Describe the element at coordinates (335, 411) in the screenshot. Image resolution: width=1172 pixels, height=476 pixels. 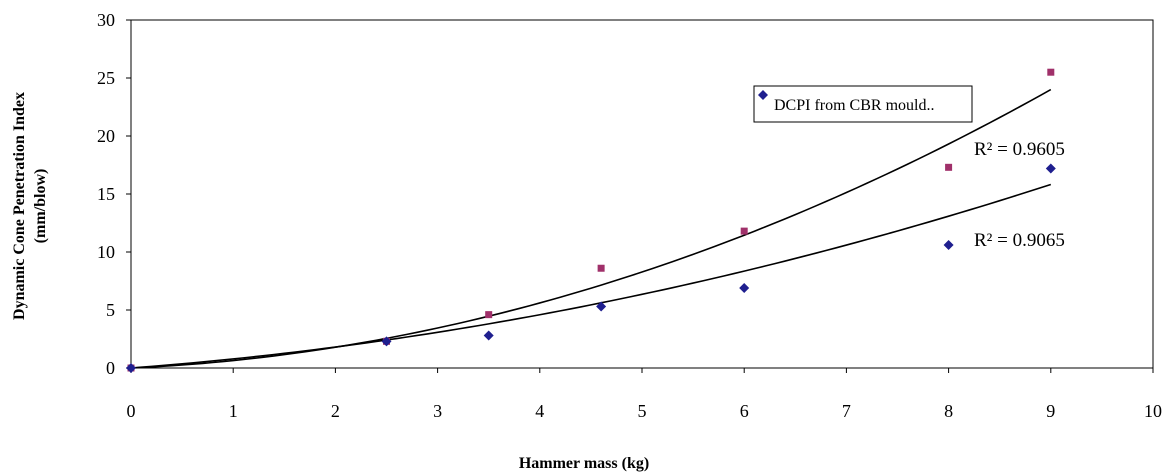
I see `x-tick-label: 2` at that location.